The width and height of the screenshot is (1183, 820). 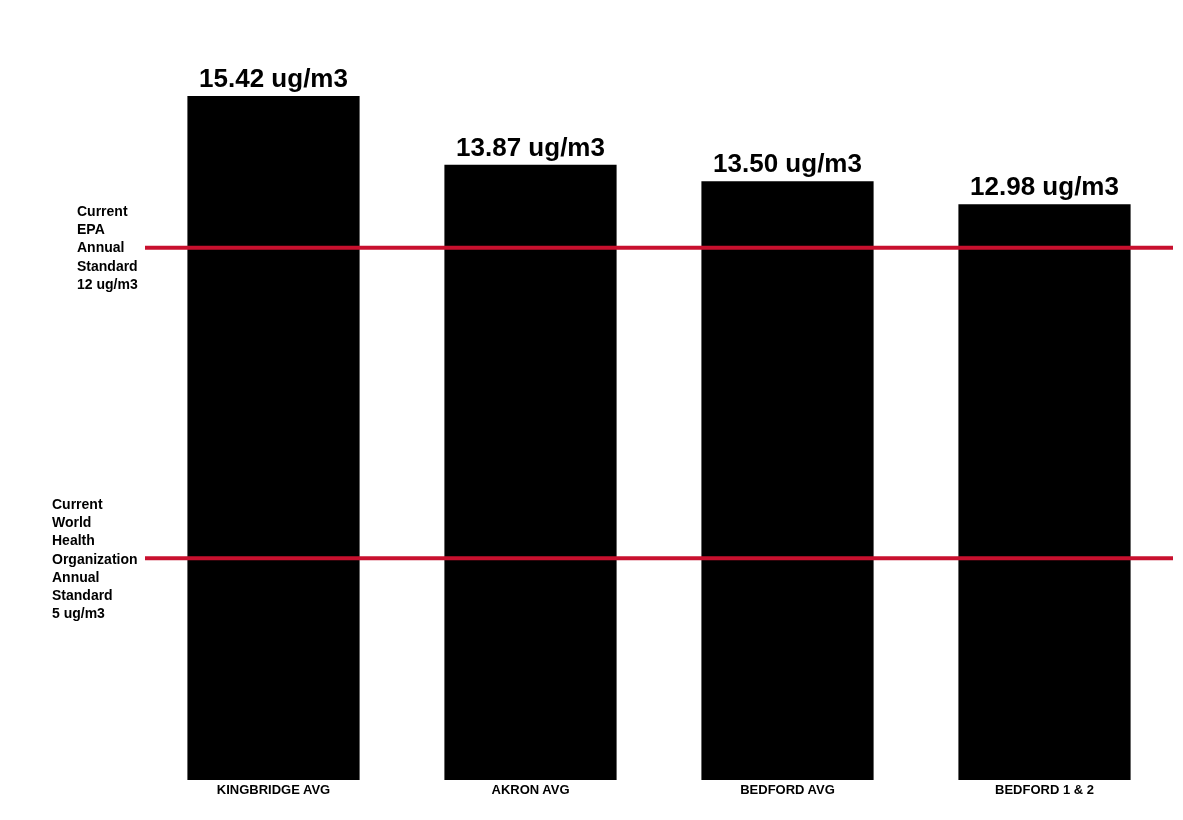 What do you see at coordinates (107, 247) in the screenshot?
I see `ref-line-label: Current EPA Annual Standard 12 ug/m3` at bounding box center [107, 247].